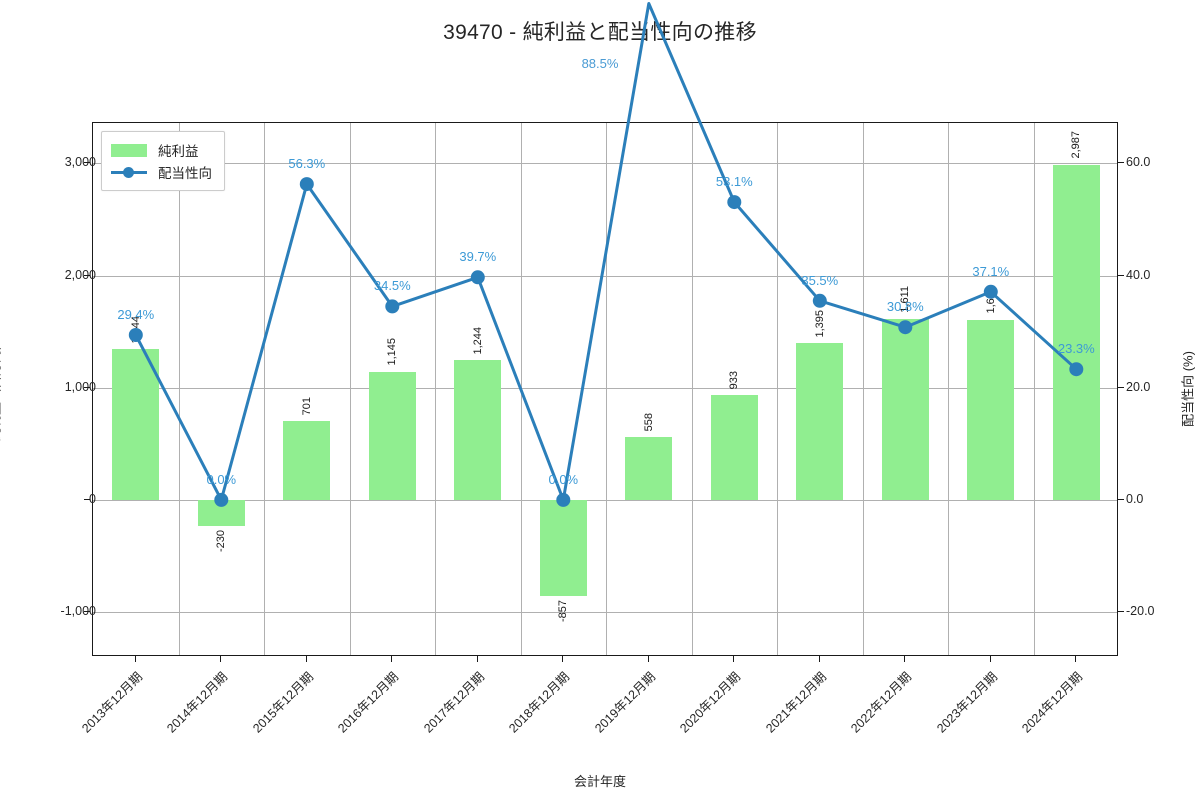  What do you see at coordinates (92, 498) in the screenshot?
I see `y-axis-left-tick-label: 0` at bounding box center [92, 498].